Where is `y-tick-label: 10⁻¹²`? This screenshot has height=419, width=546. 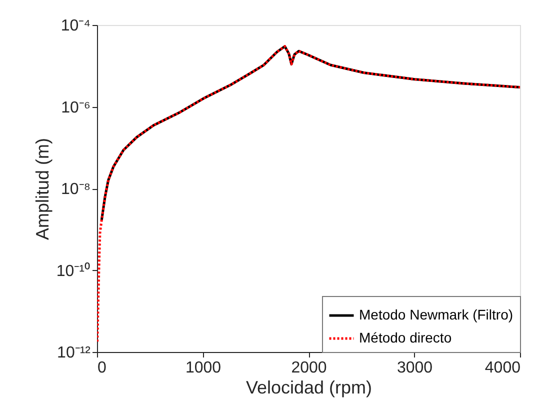
y-tick-label: 10⁻¹² is located at coordinates (74, 353).